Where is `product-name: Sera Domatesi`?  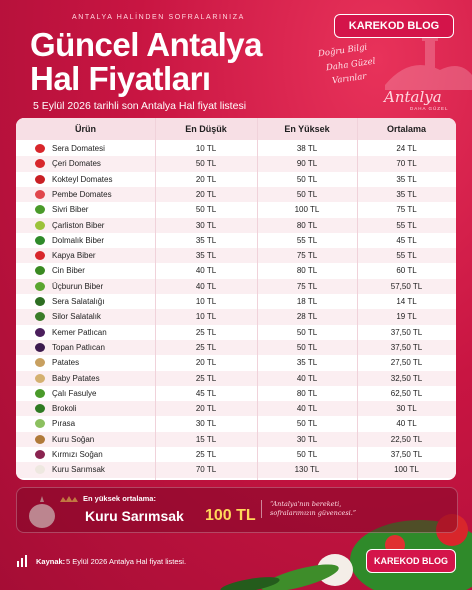 product-name: Sera Domatesi is located at coordinates (78, 148).